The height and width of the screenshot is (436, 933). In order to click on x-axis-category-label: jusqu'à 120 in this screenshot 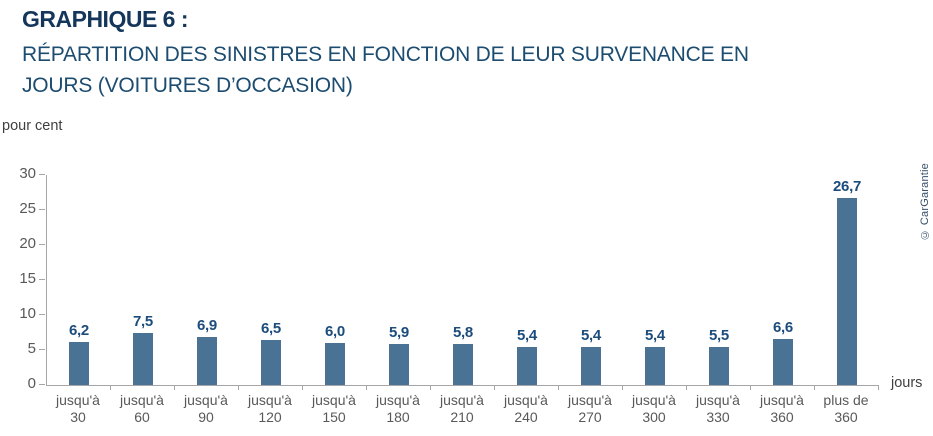, I will do `click(270, 408)`.